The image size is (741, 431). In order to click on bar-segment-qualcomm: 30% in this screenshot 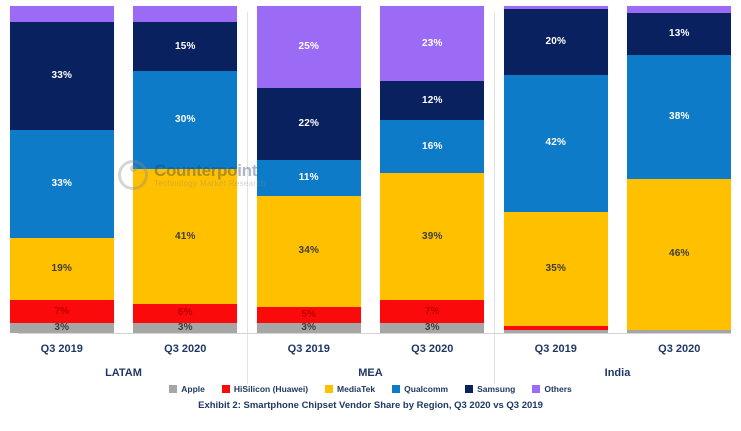, I will do `click(185, 120)`.